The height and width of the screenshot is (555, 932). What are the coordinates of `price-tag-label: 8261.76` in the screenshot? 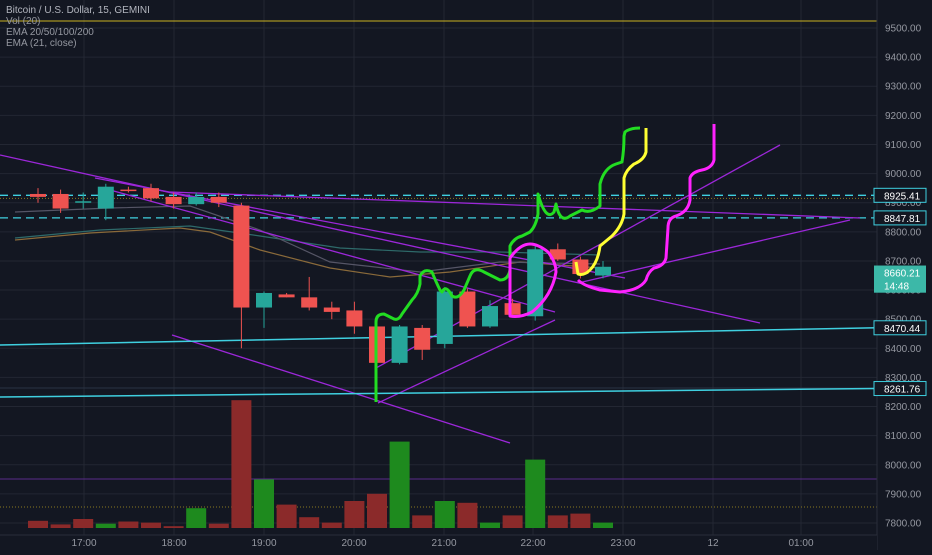 It's located at (902, 390).